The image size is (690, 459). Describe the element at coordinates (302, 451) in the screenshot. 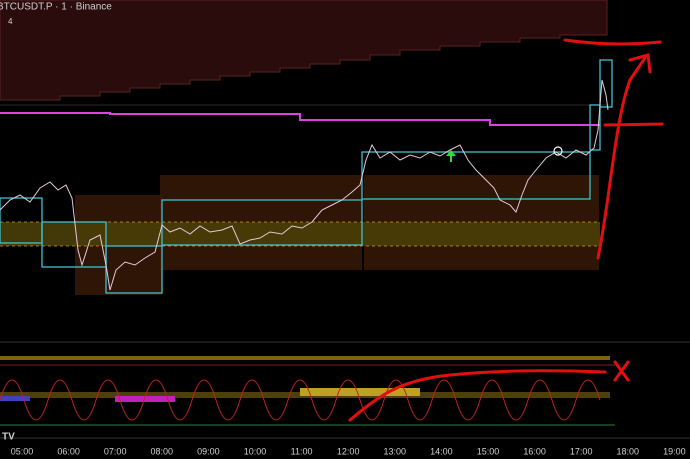

I see `time-label: 11:00` at that location.